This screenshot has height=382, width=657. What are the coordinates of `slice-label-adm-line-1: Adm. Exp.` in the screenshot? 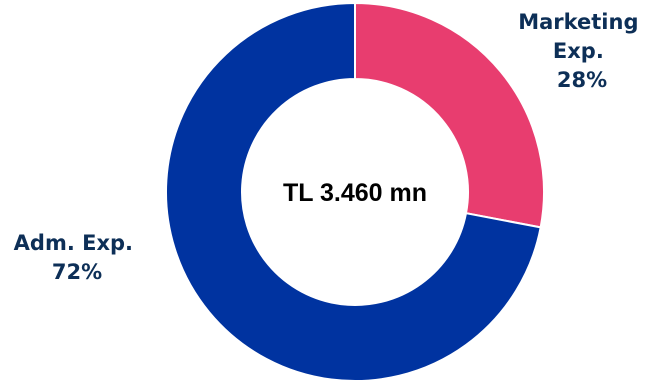 It's located at (73, 243).